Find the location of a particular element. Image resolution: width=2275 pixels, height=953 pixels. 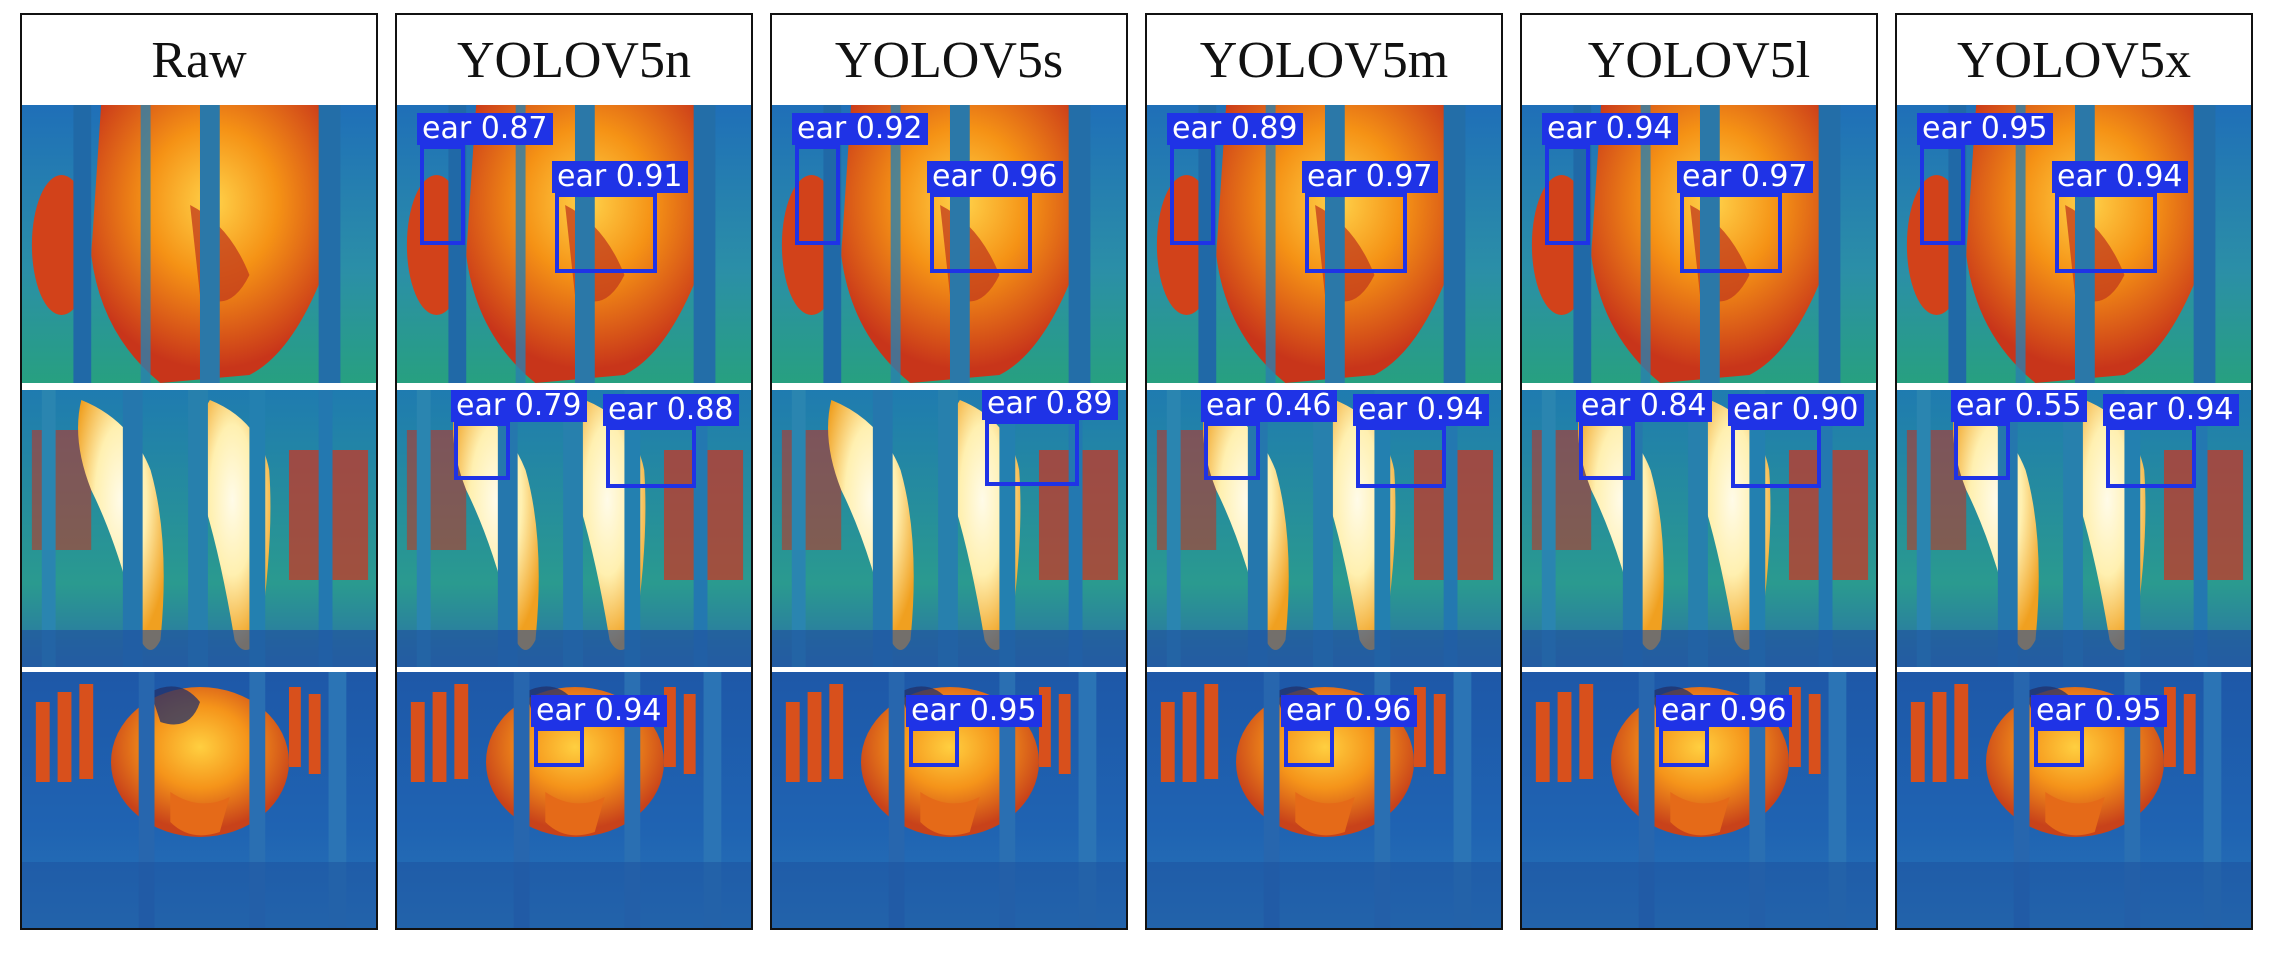

thermal-image-row-1: ear 0.89 ear 0.97 is located at coordinates (1324, 244).